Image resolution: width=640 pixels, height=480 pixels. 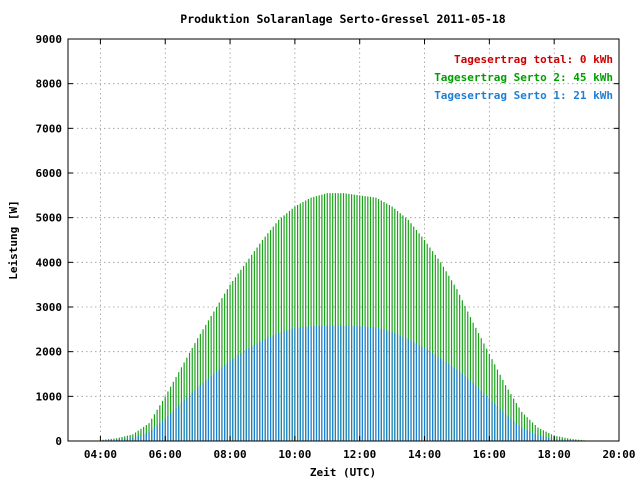 I want to click on x-tick-label: 10:00, so click(x=294, y=454).